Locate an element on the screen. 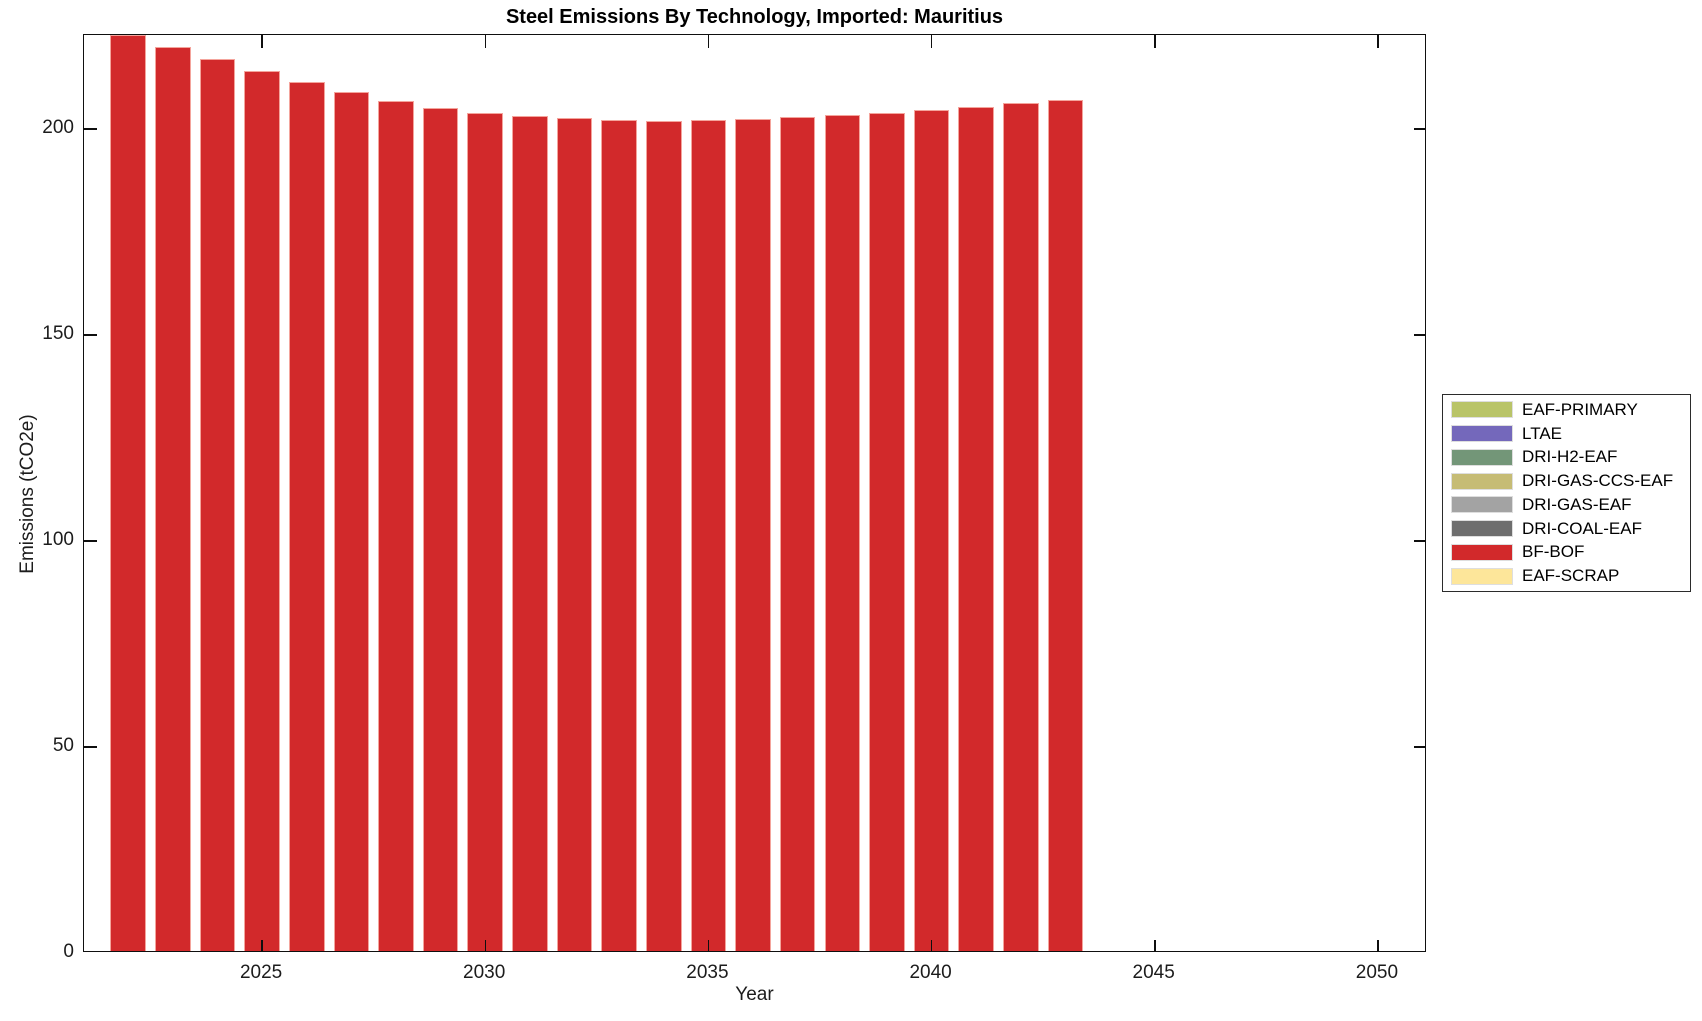 The width and height of the screenshot is (1702, 1021). x-tick-mark-bottom-2045 is located at coordinates (1155, 945).